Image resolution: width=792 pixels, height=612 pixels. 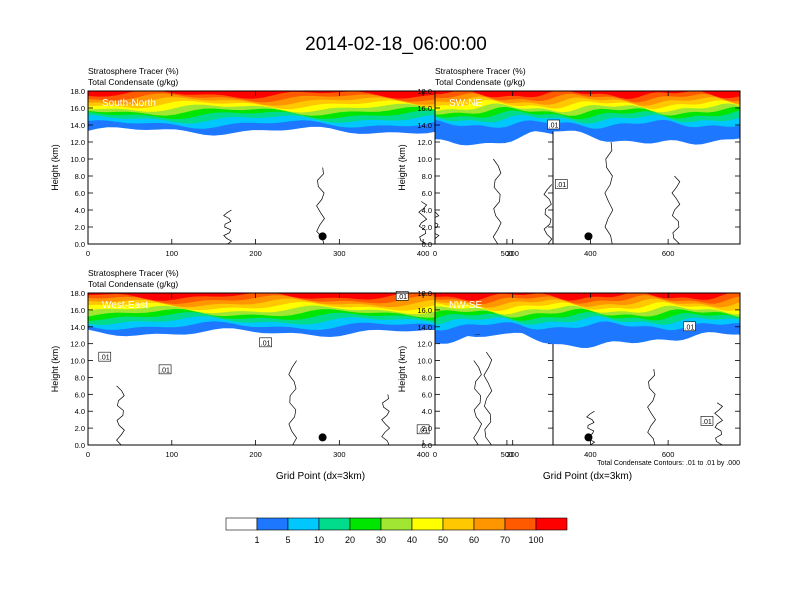 I want to click on colorbar-label: 10, so click(x=319, y=540).